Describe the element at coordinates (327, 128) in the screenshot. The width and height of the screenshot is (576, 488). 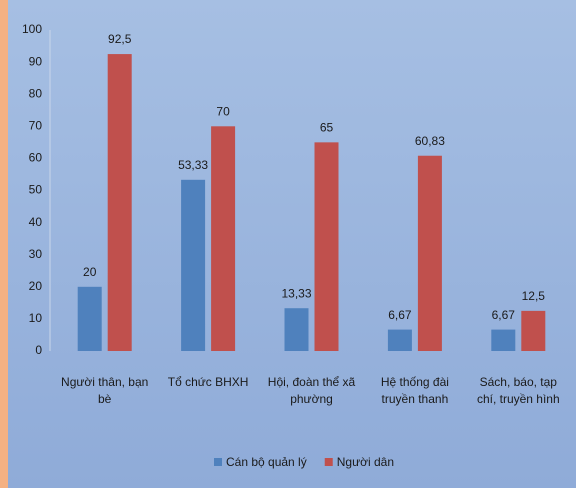
I see `value-label: 65` at that location.